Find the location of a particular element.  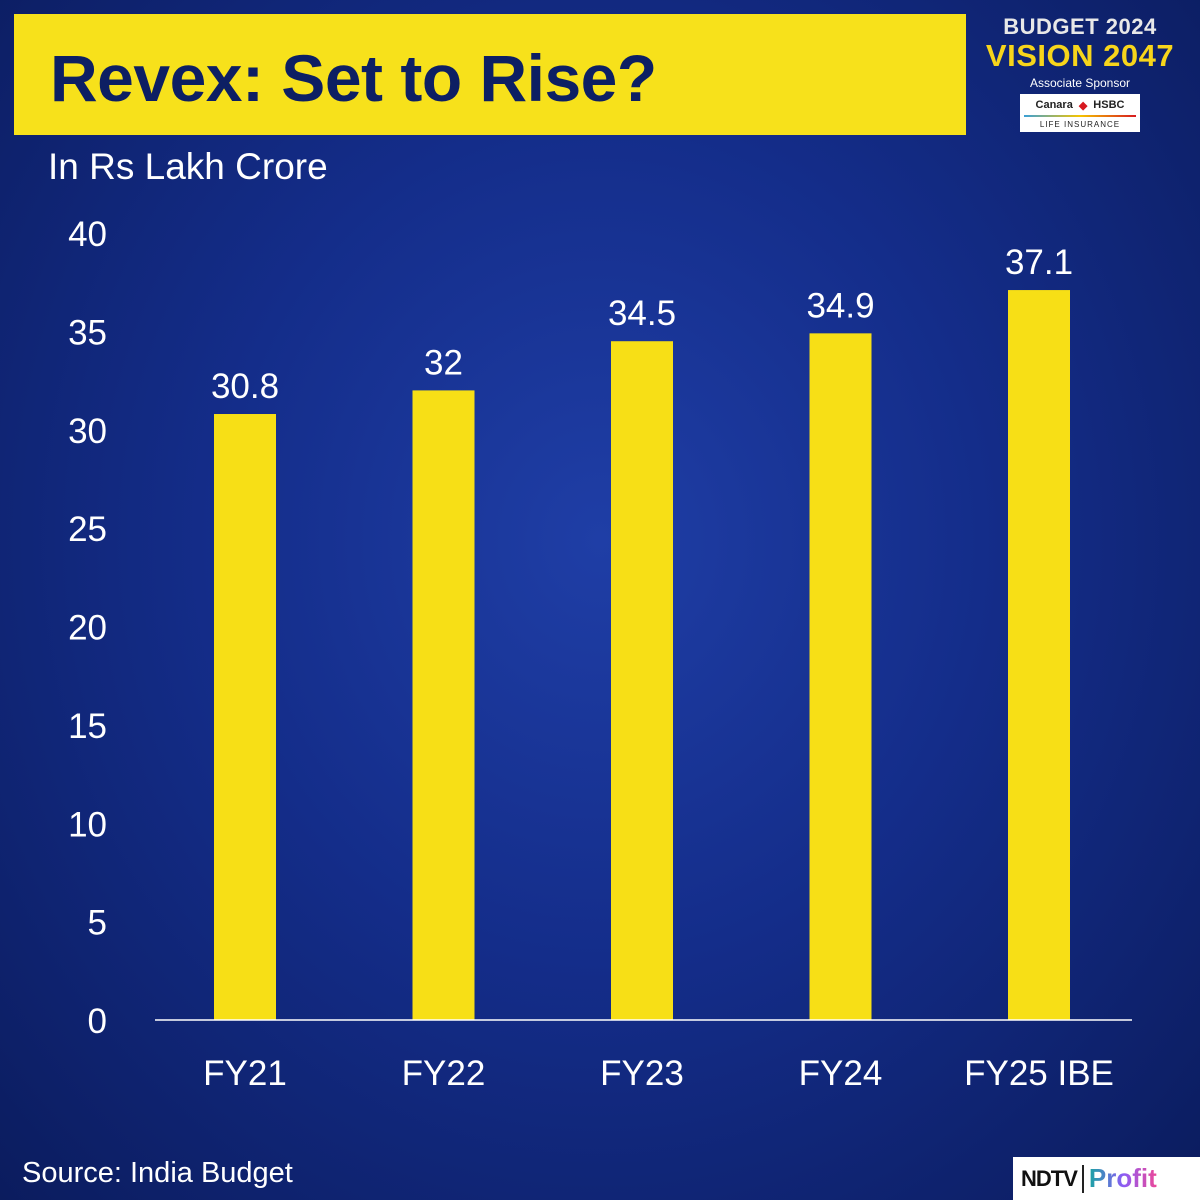

x-tick-label: FY23 is located at coordinates (642, 1073).